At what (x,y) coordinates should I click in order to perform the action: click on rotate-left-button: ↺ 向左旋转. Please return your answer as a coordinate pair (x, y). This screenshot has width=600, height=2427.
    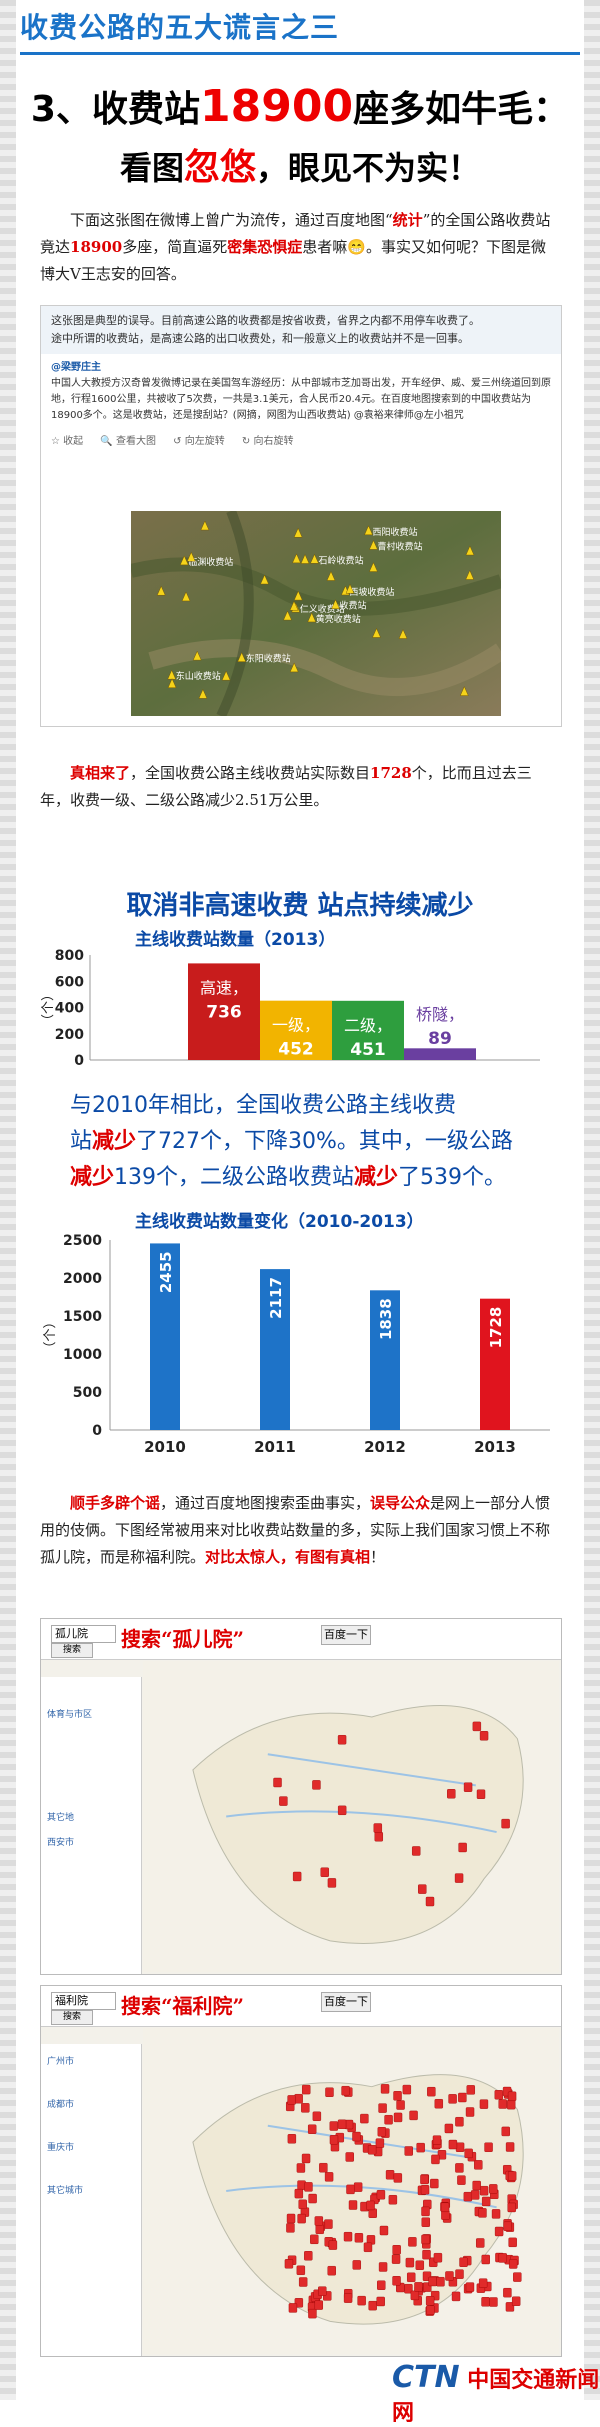
    Looking at the image, I should click on (199, 441).